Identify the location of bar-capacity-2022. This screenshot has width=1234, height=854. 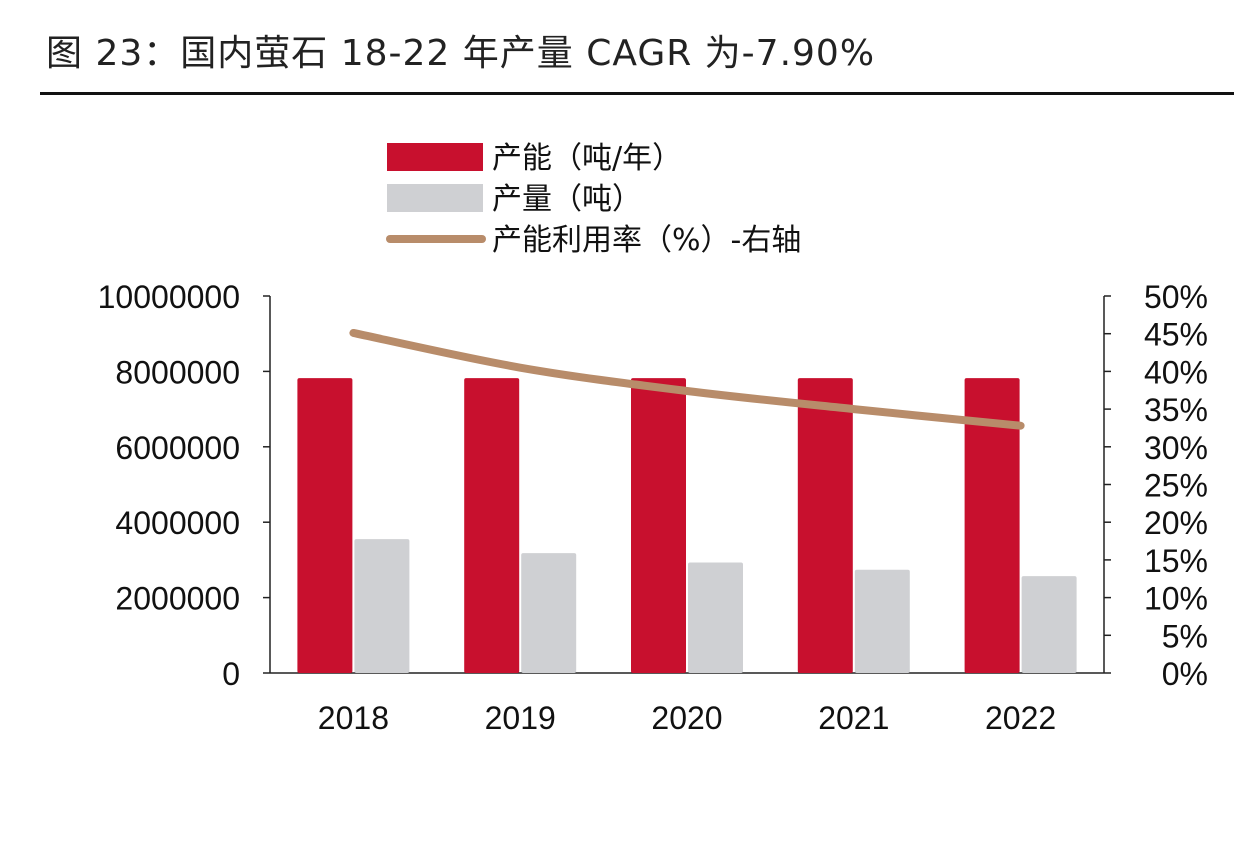
(992, 525).